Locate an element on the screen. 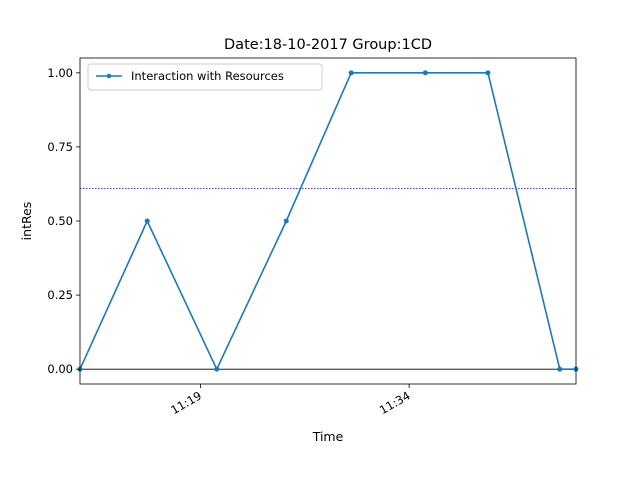 Image resolution: width=640 pixels, height=480 pixels. legend: Interaction with Resources is located at coordinates (205, 77).